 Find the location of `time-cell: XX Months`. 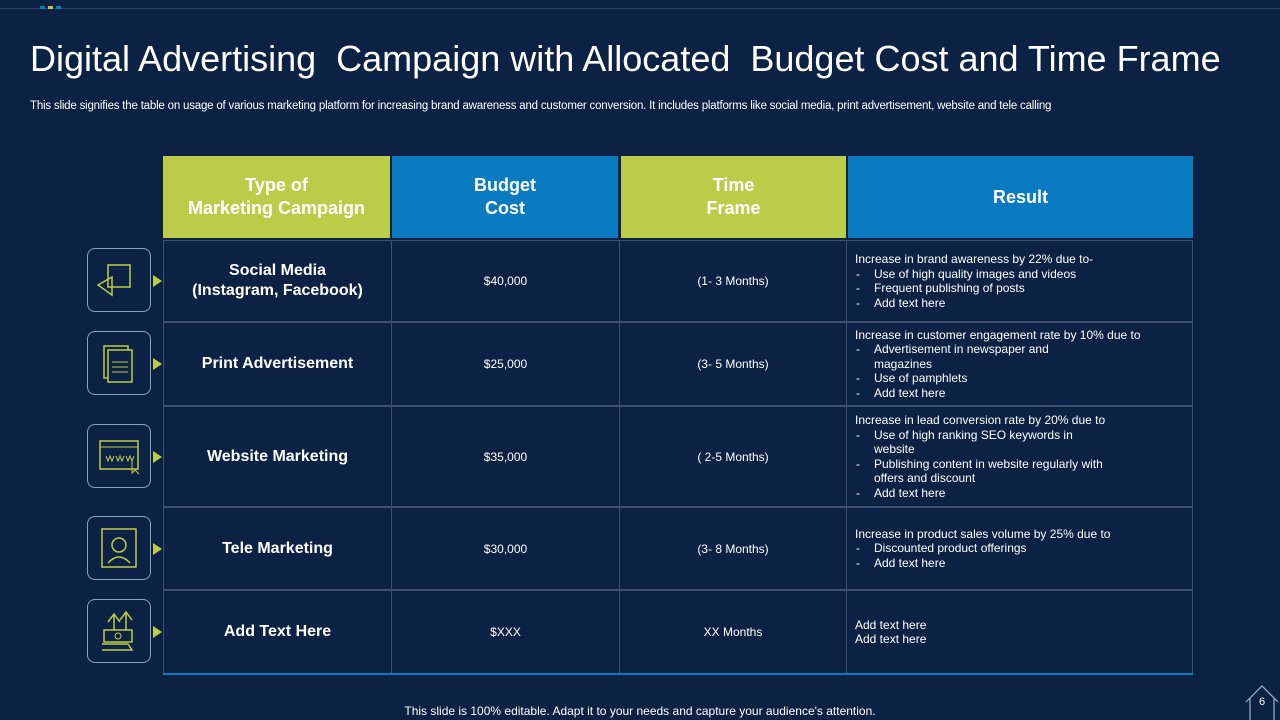

time-cell: XX Months is located at coordinates (733, 632).